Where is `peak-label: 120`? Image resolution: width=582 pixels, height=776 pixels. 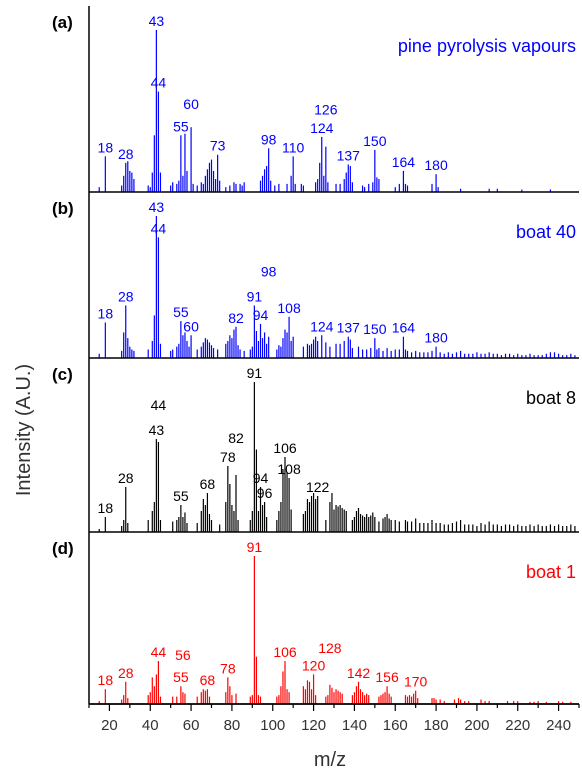
peak-label: 120 is located at coordinates (314, 665).